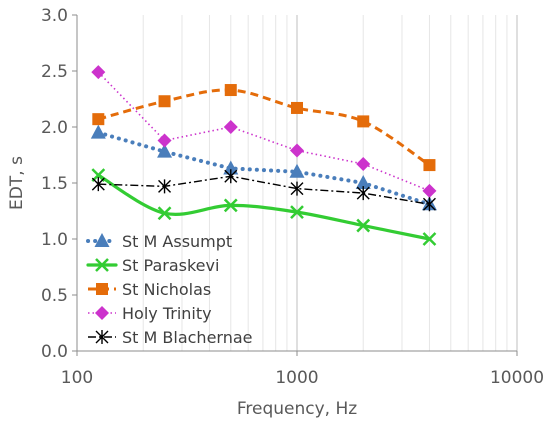 The image size is (550, 427). I want to click on x-tick-label: 10000, so click(517, 378).